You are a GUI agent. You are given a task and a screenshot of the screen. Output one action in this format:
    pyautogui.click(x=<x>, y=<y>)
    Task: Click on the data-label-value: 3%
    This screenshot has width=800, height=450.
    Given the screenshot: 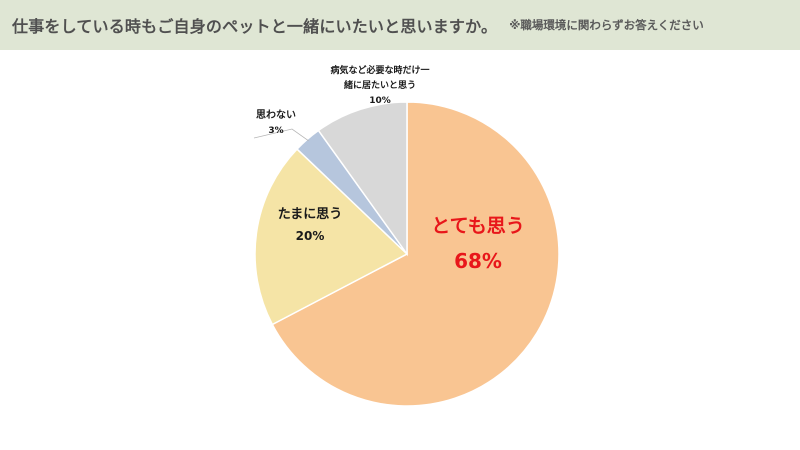 What is the action you would take?
    pyautogui.click(x=275, y=131)
    